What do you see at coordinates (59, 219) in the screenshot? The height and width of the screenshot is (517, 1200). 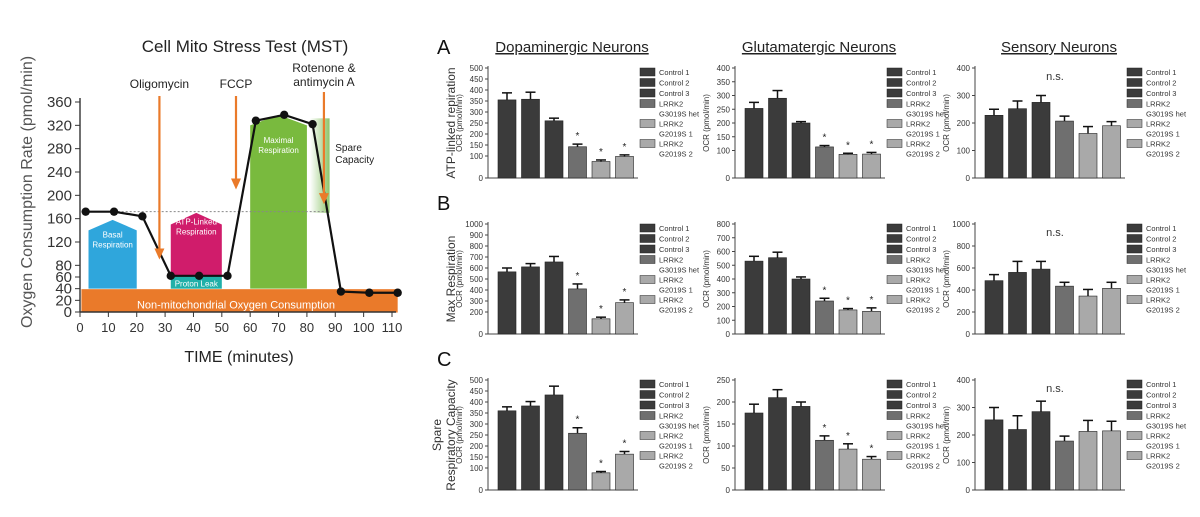 I see `mst-y-tick-label: 160` at bounding box center [59, 219].